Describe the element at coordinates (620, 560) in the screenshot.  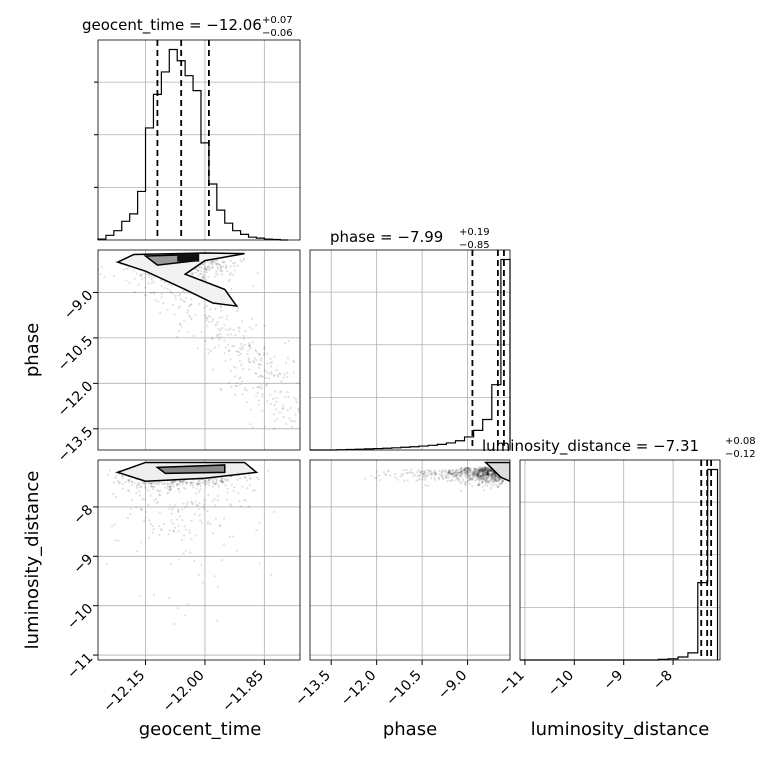
I see `histogram-luminosity-distance` at that location.